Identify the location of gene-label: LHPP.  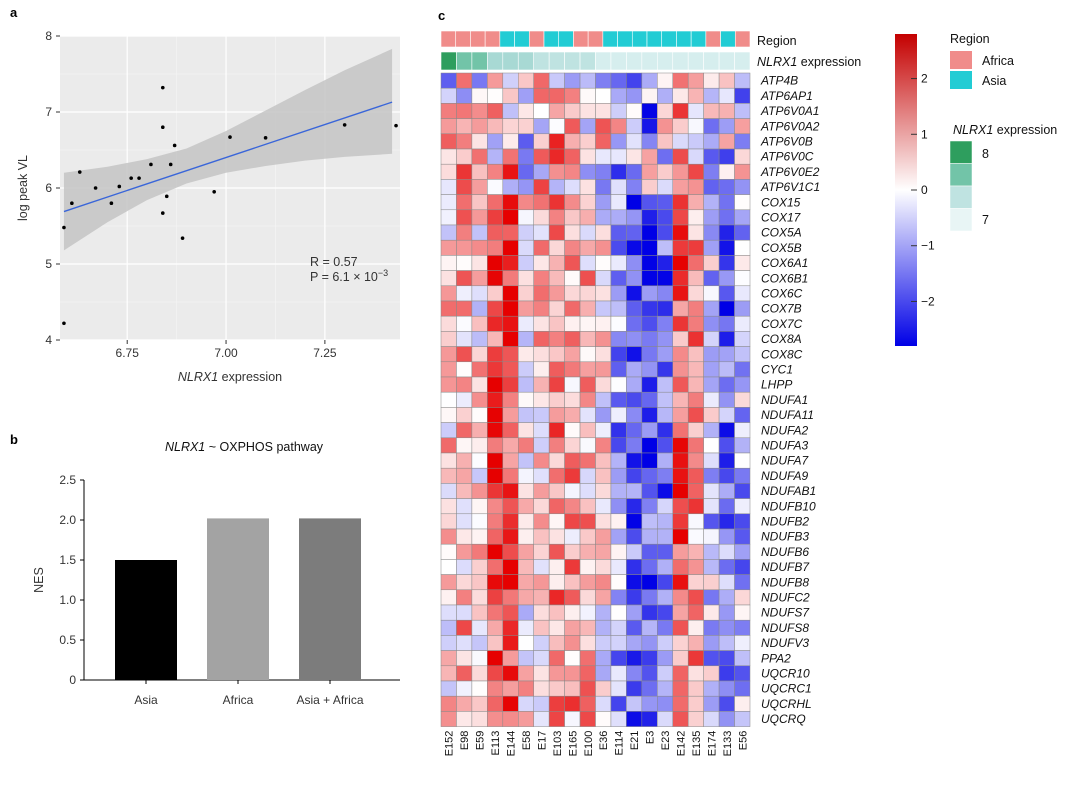
(776, 385).